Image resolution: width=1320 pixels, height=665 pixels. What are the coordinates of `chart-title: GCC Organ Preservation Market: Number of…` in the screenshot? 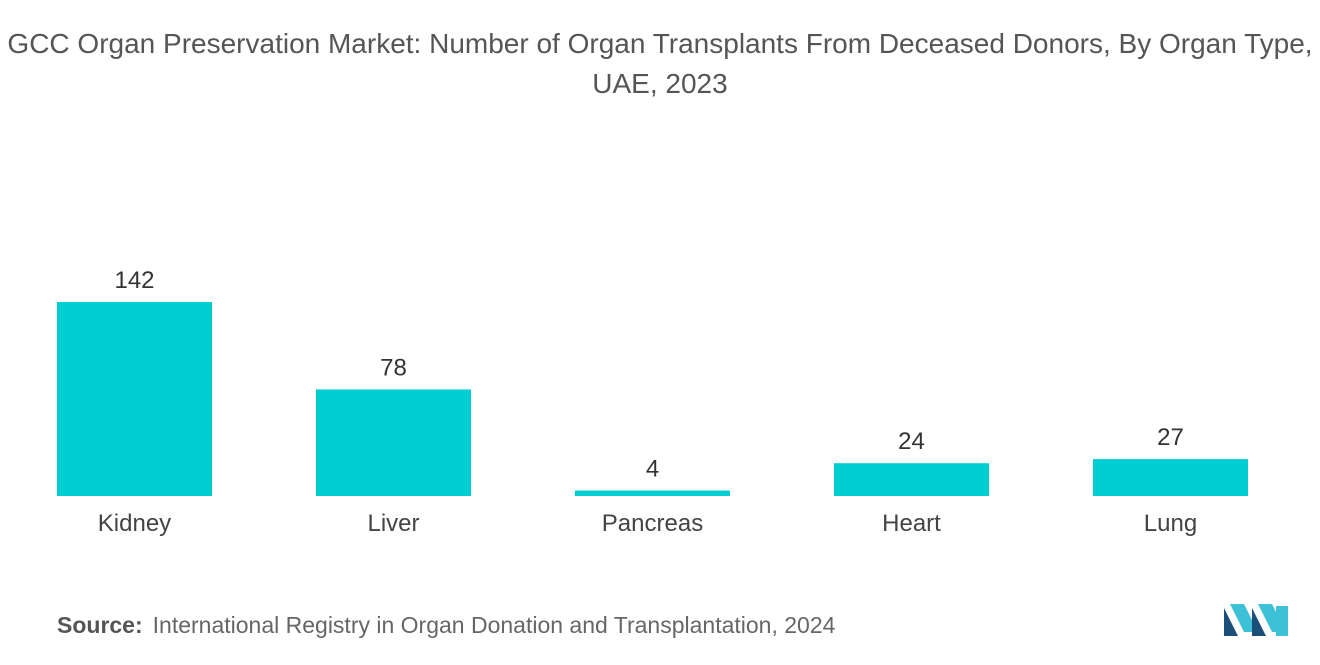 It's located at (660, 63).